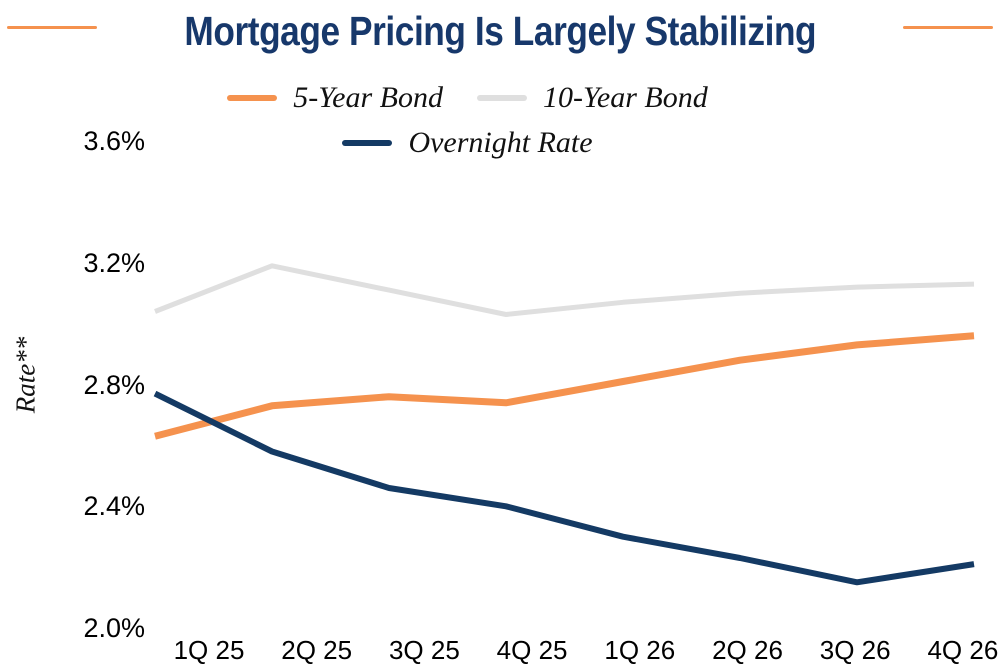 The height and width of the screenshot is (667, 1000). Describe the element at coordinates (747, 650) in the screenshot. I see `x-tick-label: 2Q 26` at that location.